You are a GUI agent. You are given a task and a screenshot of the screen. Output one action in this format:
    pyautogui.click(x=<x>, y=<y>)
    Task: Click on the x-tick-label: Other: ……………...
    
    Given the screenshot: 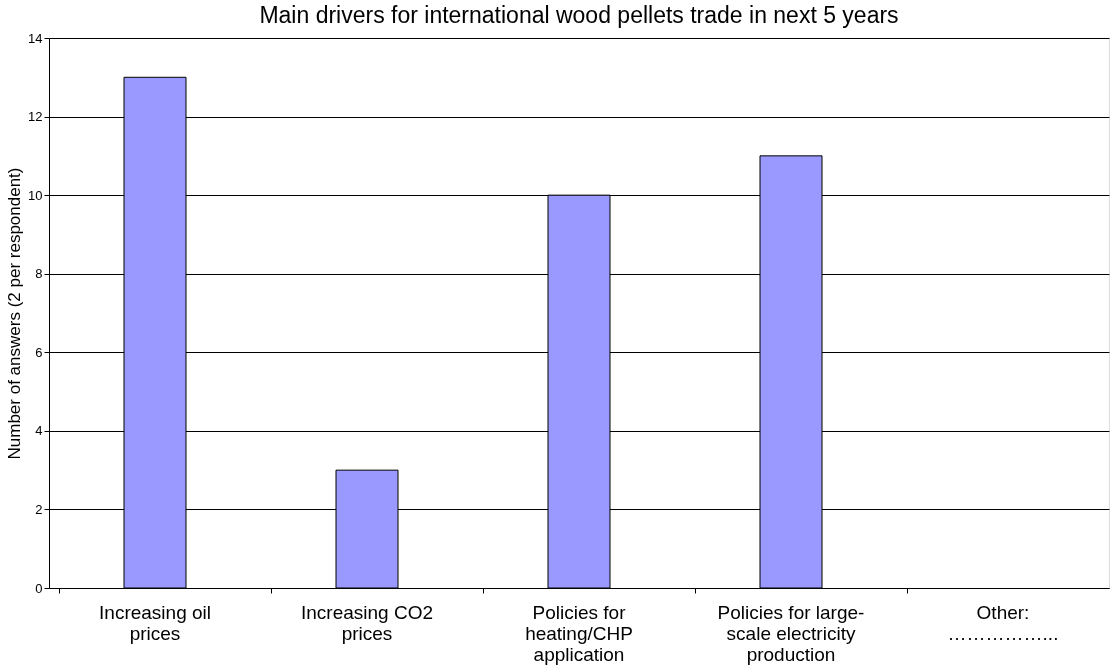 What is the action you would take?
    pyautogui.click(x=1003, y=622)
    